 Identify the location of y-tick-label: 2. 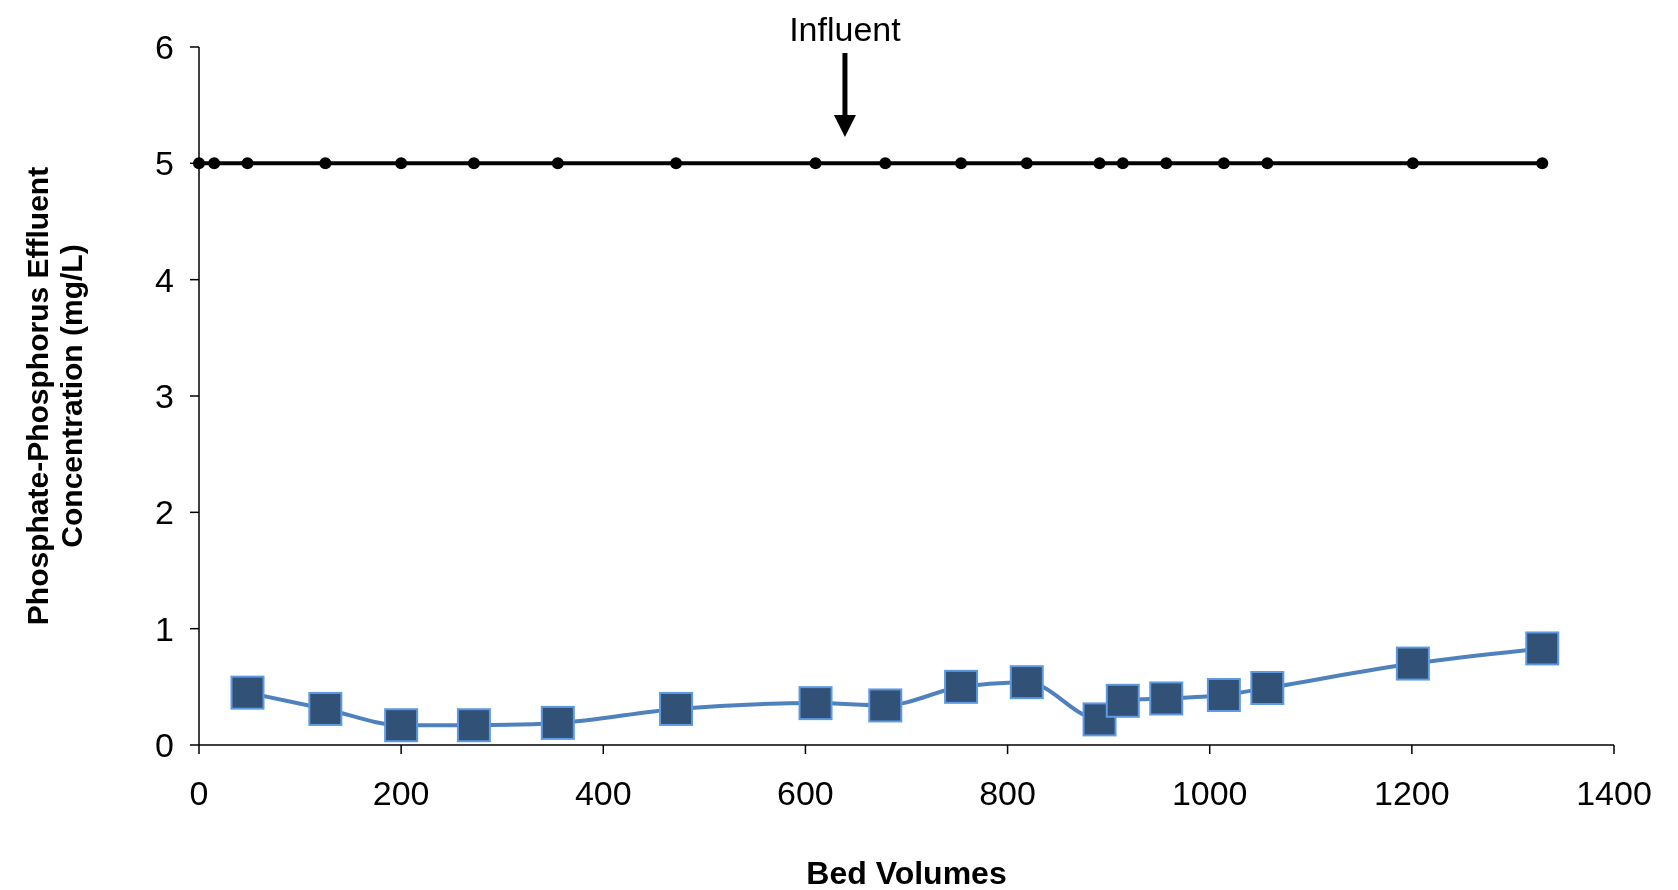
(164, 512).